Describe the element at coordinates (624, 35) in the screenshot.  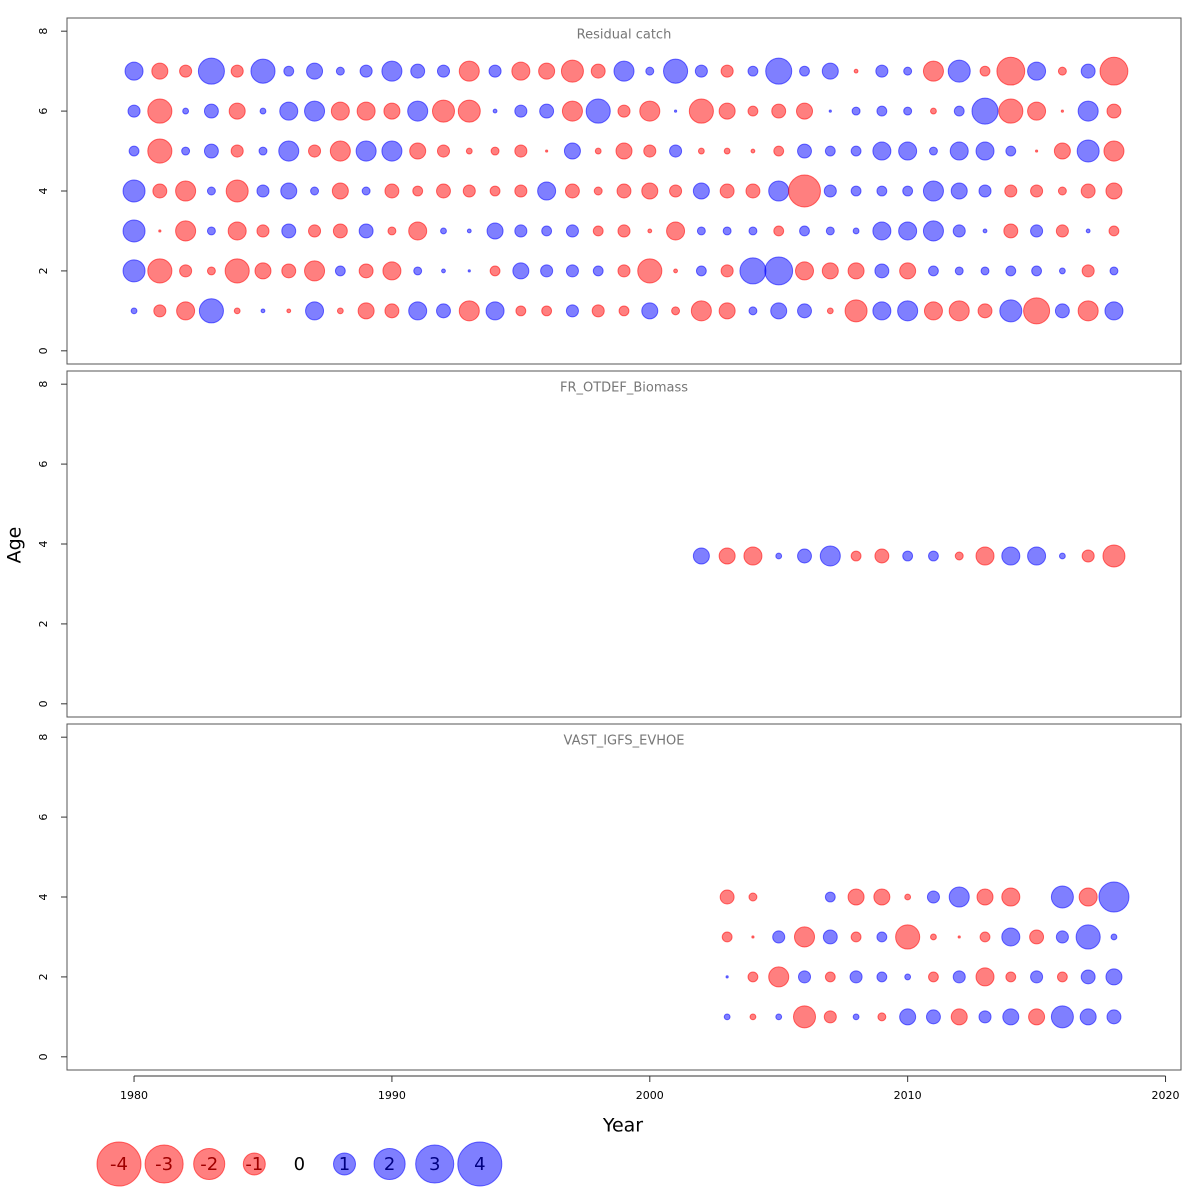
I see `panel-title: Residual catch` at that location.